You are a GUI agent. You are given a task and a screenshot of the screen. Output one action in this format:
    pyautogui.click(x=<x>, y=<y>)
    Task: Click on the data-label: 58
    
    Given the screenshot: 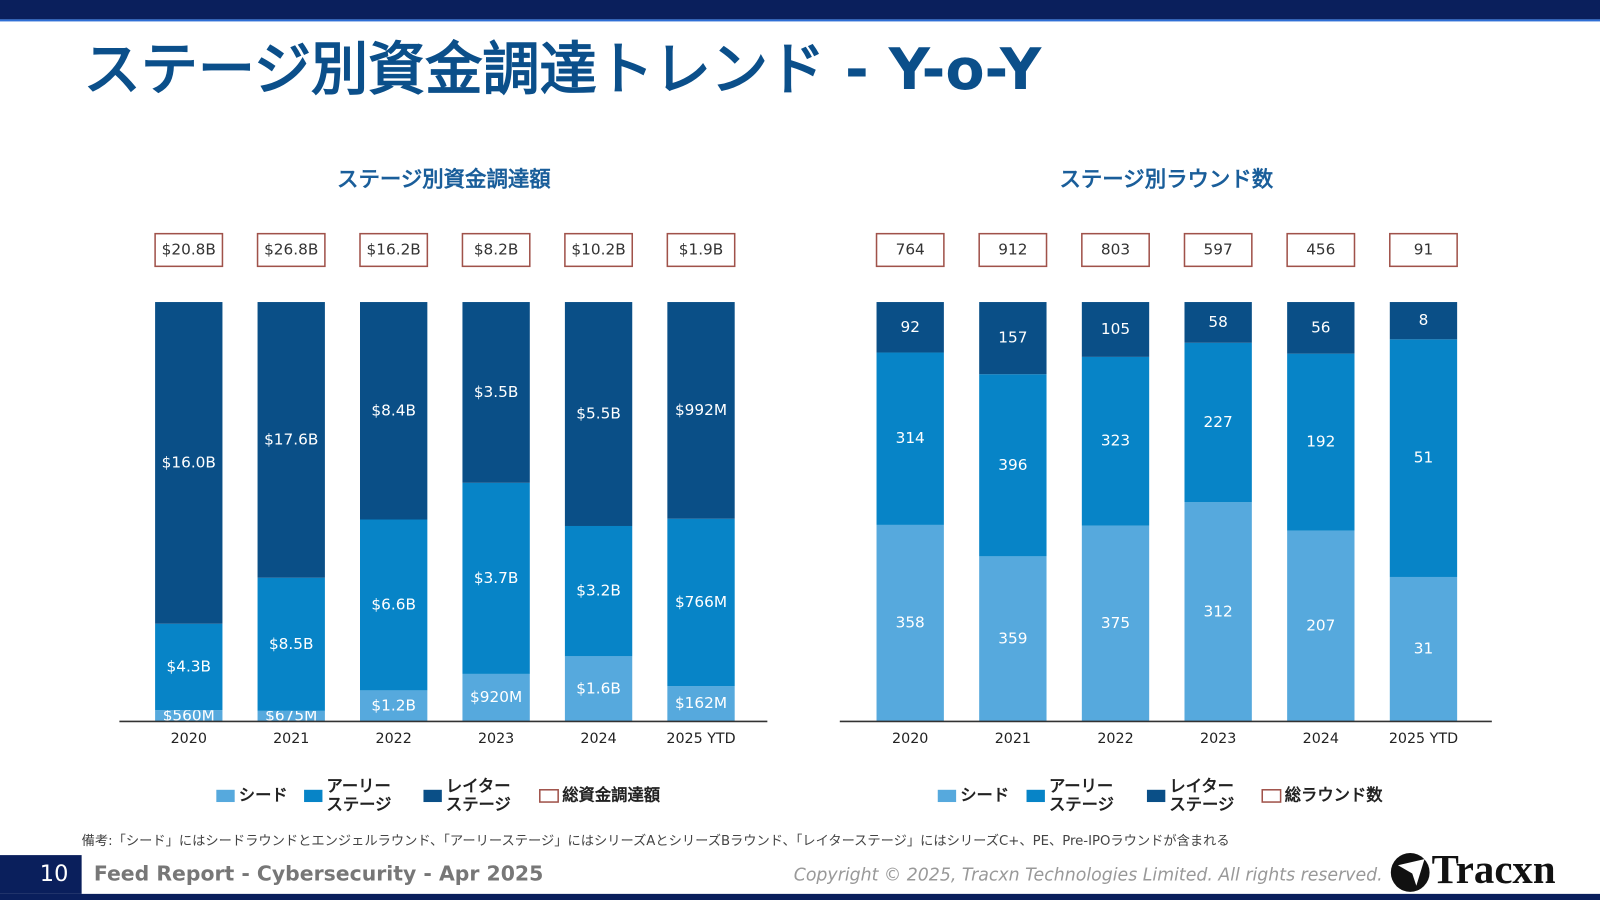 What is the action you would take?
    pyautogui.click(x=1217, y=322)
    